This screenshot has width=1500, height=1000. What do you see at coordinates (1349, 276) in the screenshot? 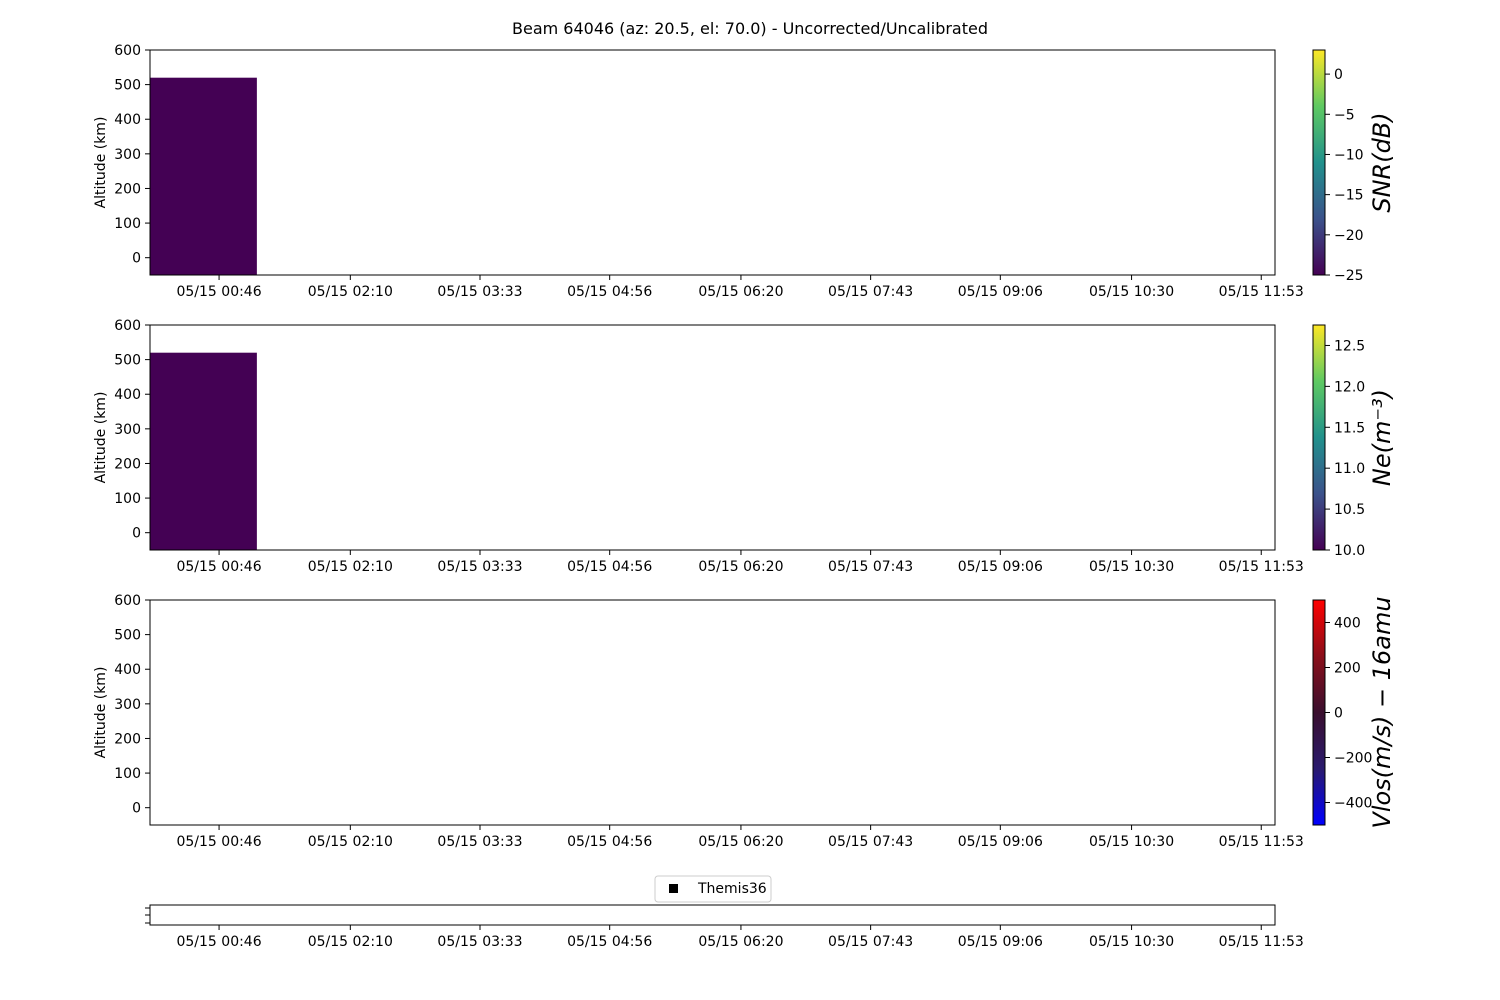
I see `colorbar-tick-label: −25` at bounding box center [1349, 276].